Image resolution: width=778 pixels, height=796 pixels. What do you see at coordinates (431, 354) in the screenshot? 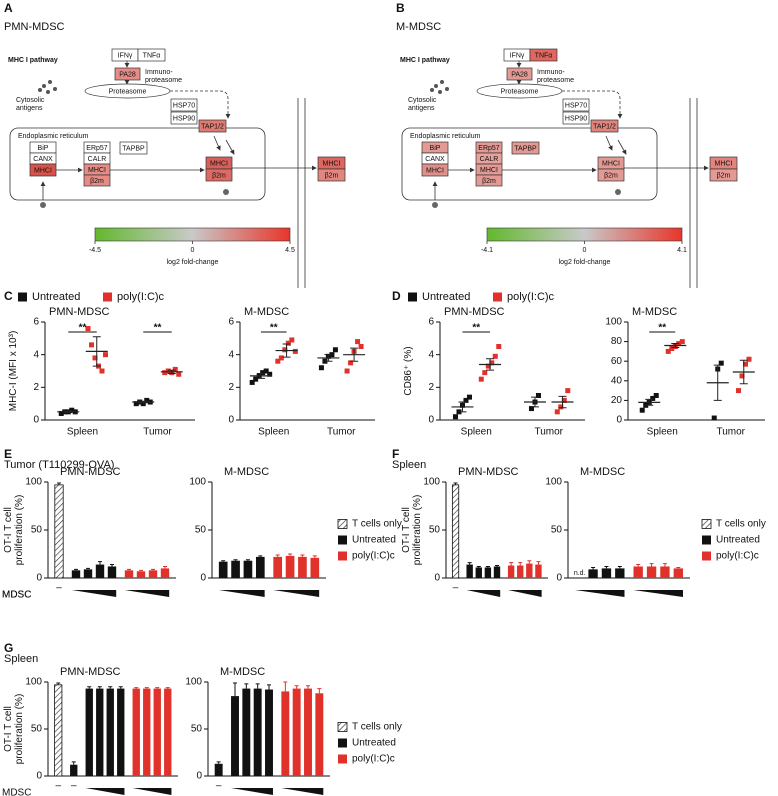
I see `y-tick-label: 4` at bounding box center [431, 354].